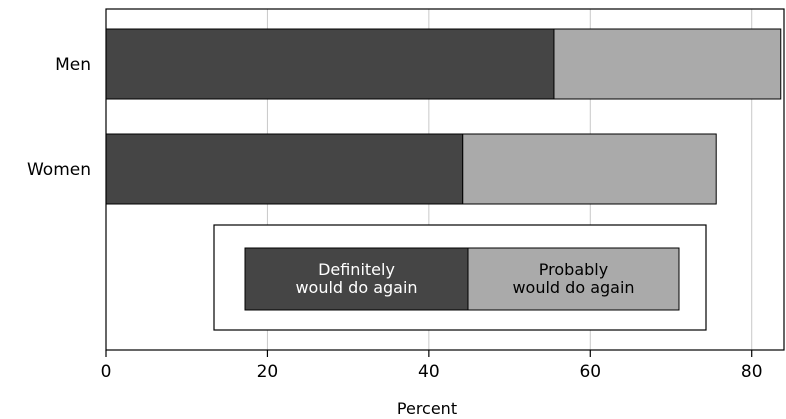  Describe the element at coordinates (59, 170) in the screenshot. I see `category-label: Women` at that location.